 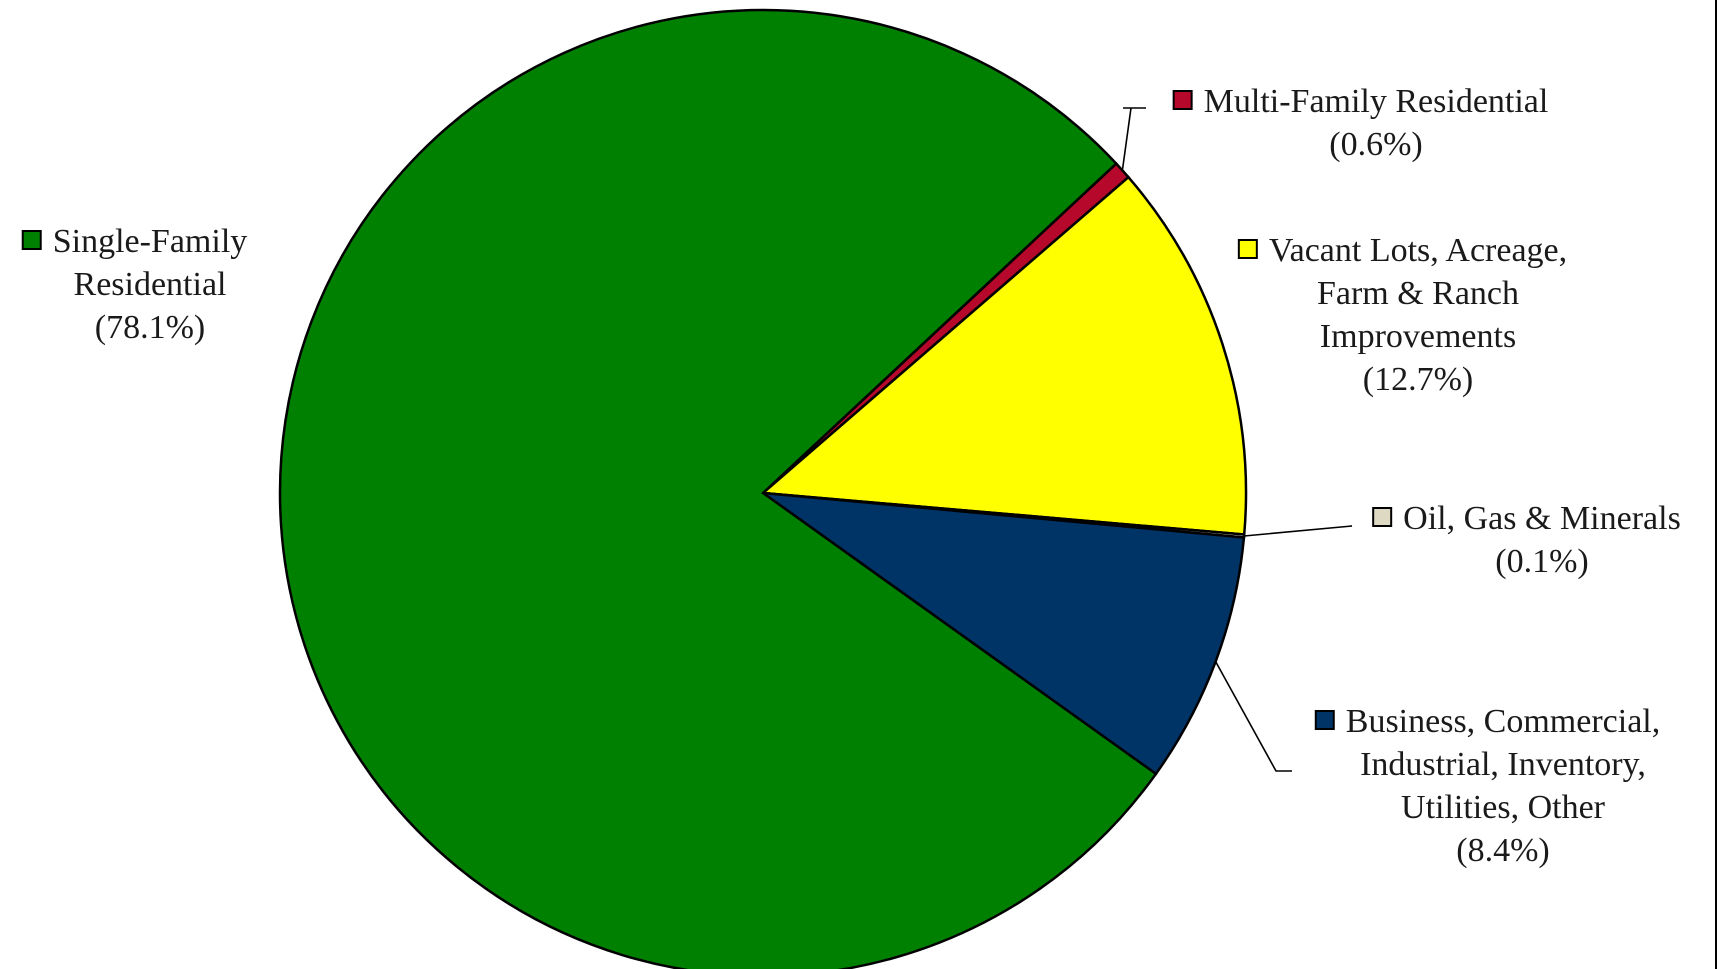 I want to click on slice-label-multi-family: Multi-Family Residential (0.6%), so click(x=1360, y=123).